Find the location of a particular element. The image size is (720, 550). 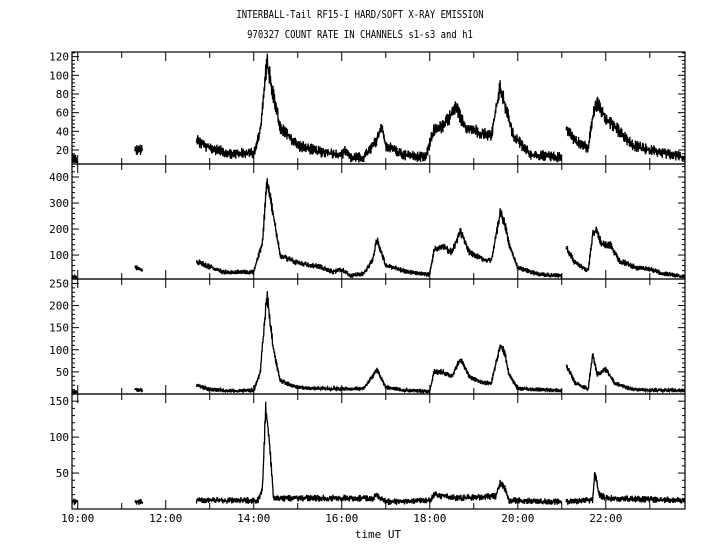

y-tick-label: 300 is located at coordinates (59, 203).